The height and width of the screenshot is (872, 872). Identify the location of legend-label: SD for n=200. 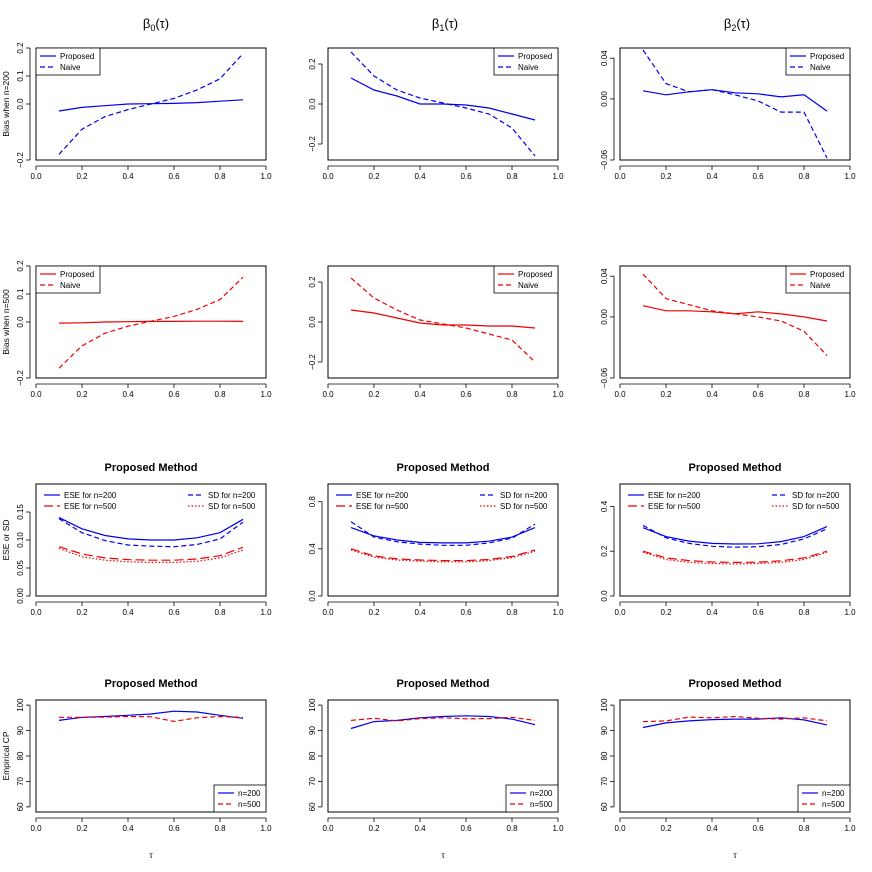
(816, 495).